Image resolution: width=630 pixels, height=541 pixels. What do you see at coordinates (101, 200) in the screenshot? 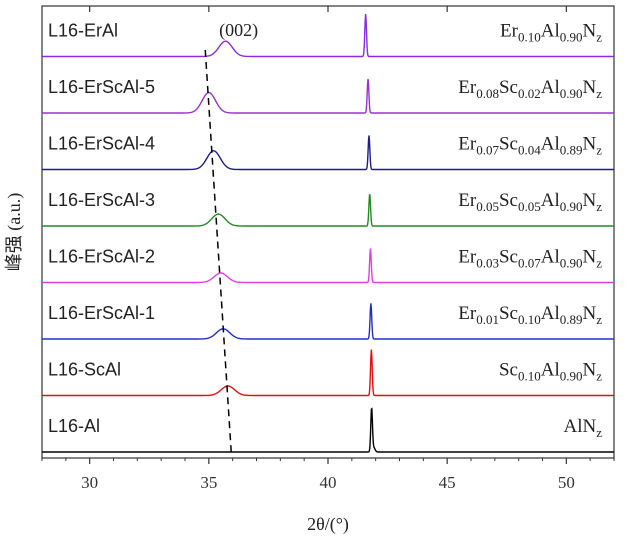
I see `series-name-label: L16-ErScAl-3` at bounding box center [101, 200].